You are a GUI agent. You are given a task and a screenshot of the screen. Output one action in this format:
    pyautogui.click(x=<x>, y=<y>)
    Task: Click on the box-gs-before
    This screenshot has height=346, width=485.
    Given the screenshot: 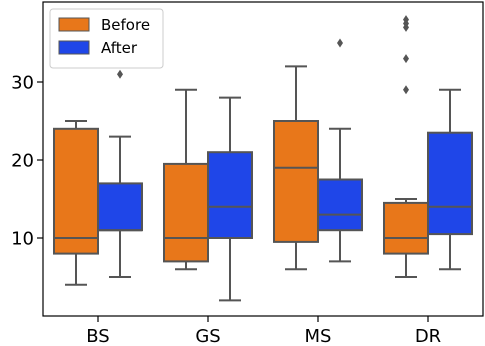 What is the action you would take?
    pyautogui.click(x=186, y=179)
    